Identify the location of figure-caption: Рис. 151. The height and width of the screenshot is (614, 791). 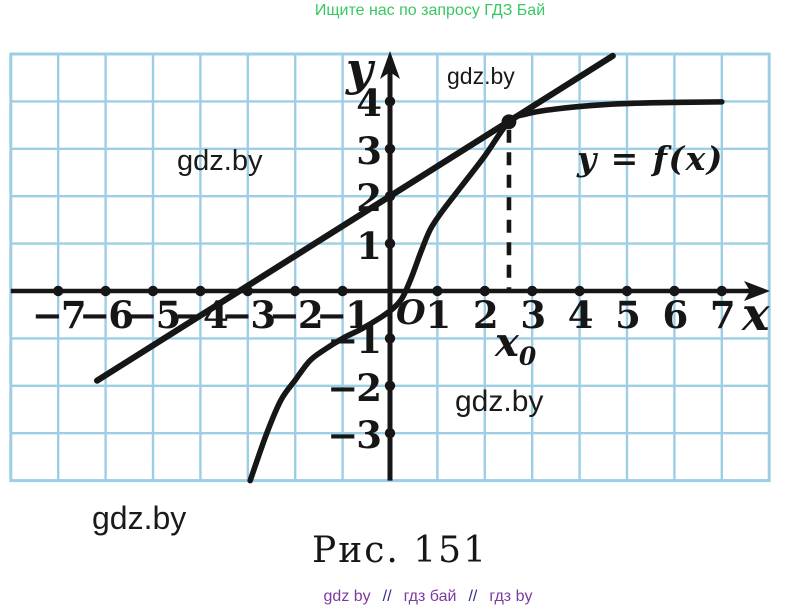
(400, 550).